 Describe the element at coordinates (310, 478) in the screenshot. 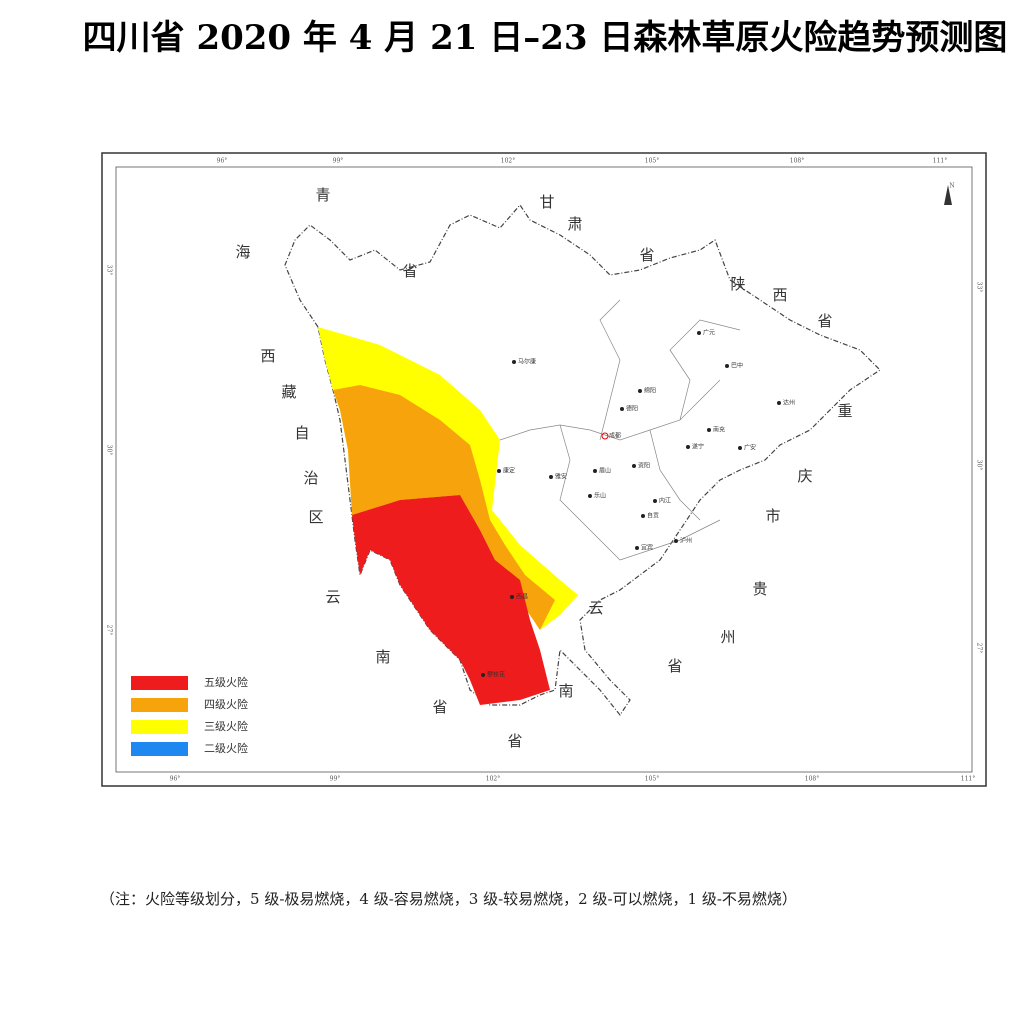

I see `province-label: 治` at that location.